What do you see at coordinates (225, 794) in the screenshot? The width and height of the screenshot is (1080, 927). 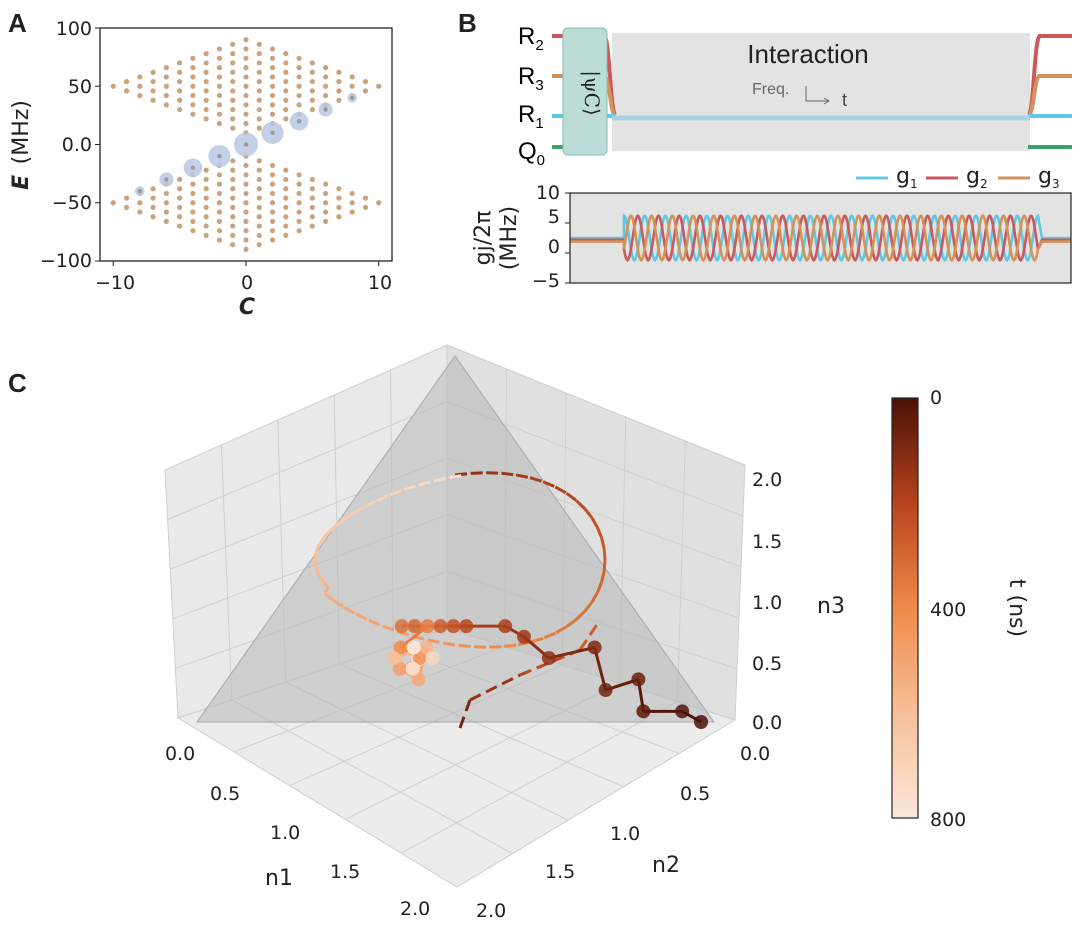 I see `n1-tick: 0.5` at bounding box center [225, 794].